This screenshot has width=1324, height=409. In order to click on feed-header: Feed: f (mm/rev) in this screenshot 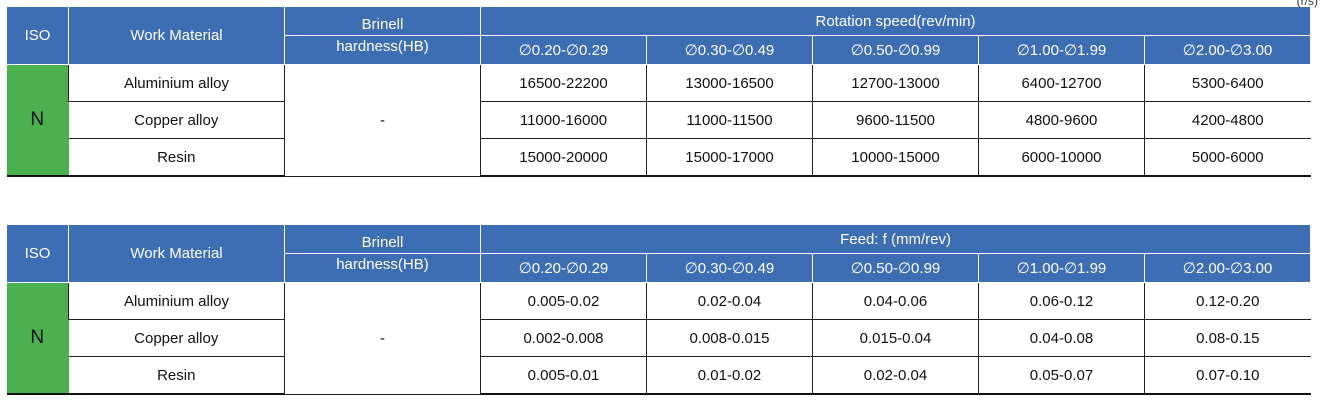, I will do `click(895, 239)`.